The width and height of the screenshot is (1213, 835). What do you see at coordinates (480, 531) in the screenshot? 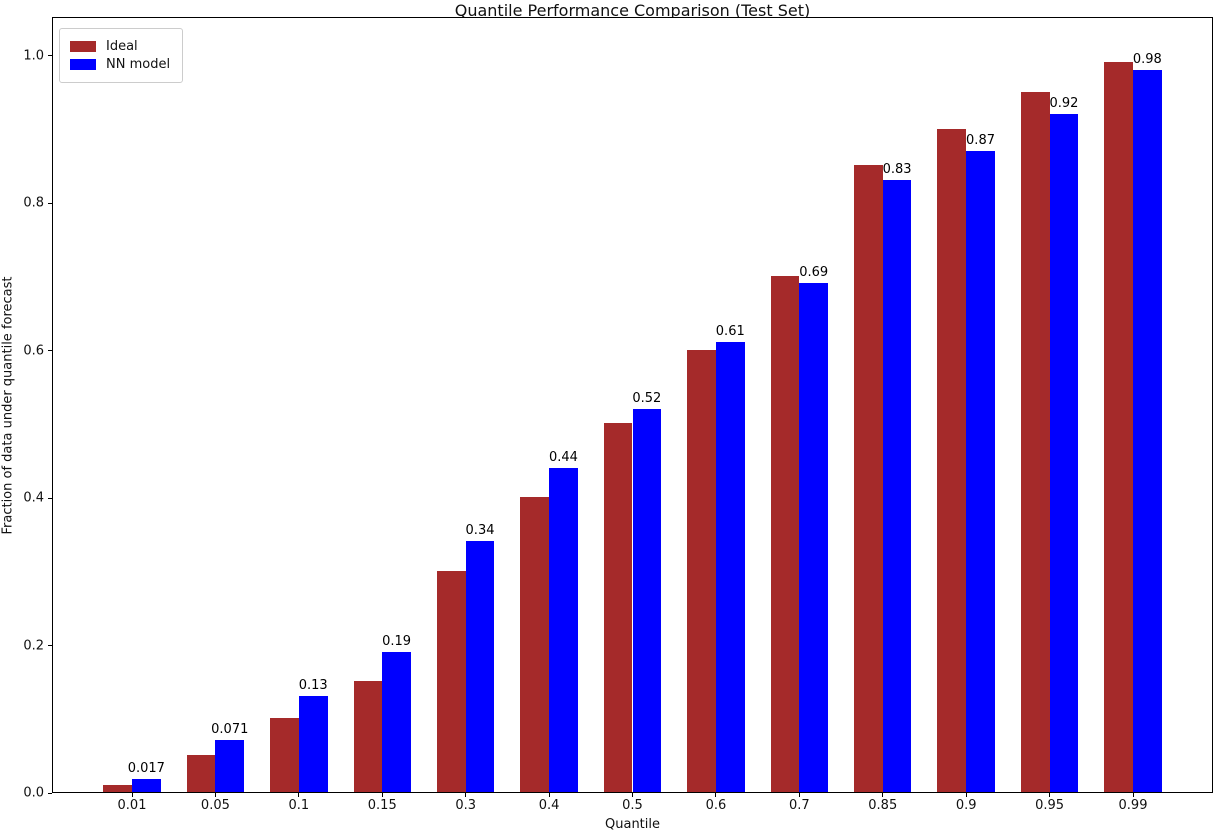
I see `bar-value-label: 0.34` at bounding box center [480, 531].